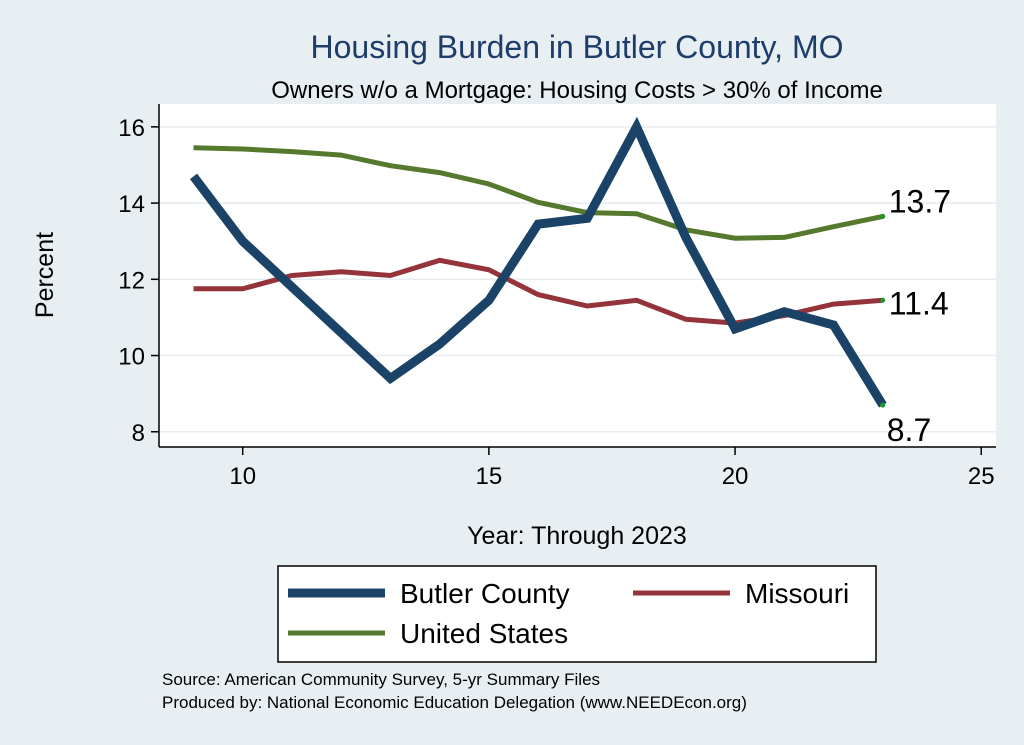  What do you see at coordinates (131, 357) in the screenshot?
I see `y-tick-label: 10` at bounding box center [131, 357].